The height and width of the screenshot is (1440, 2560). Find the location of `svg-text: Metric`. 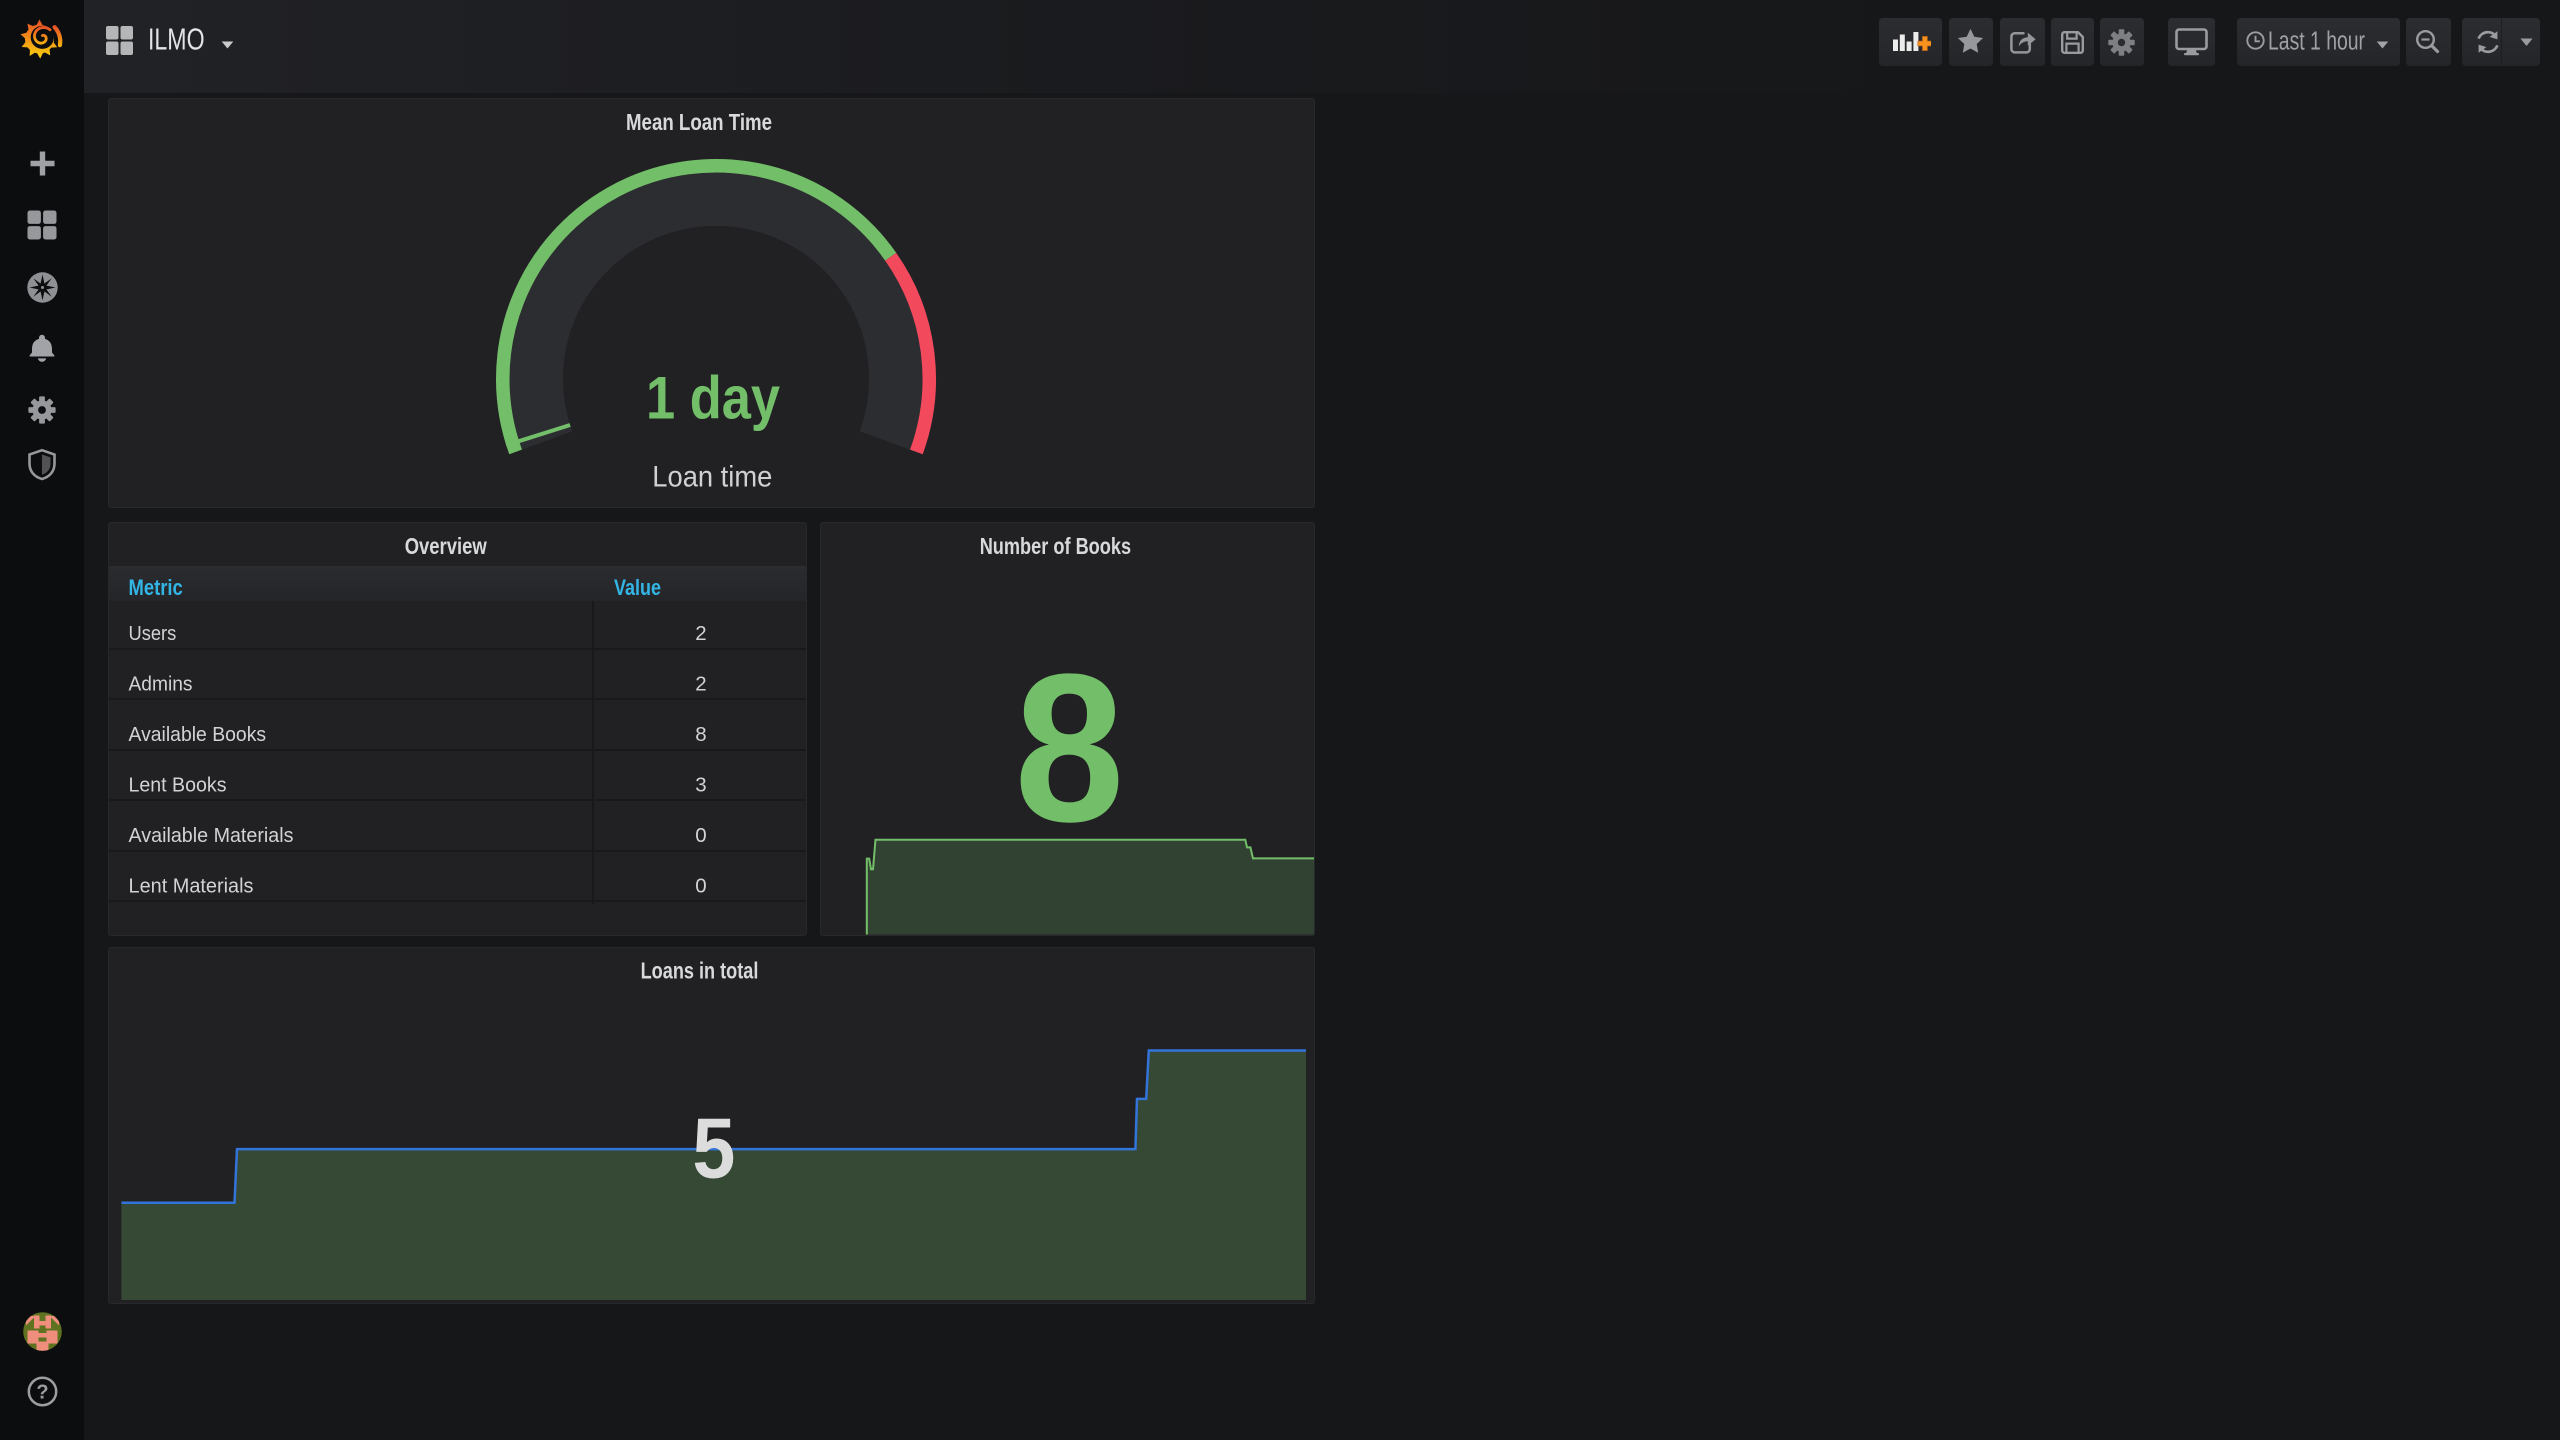

svg-text: Metric is located at coordinates (156, 587).